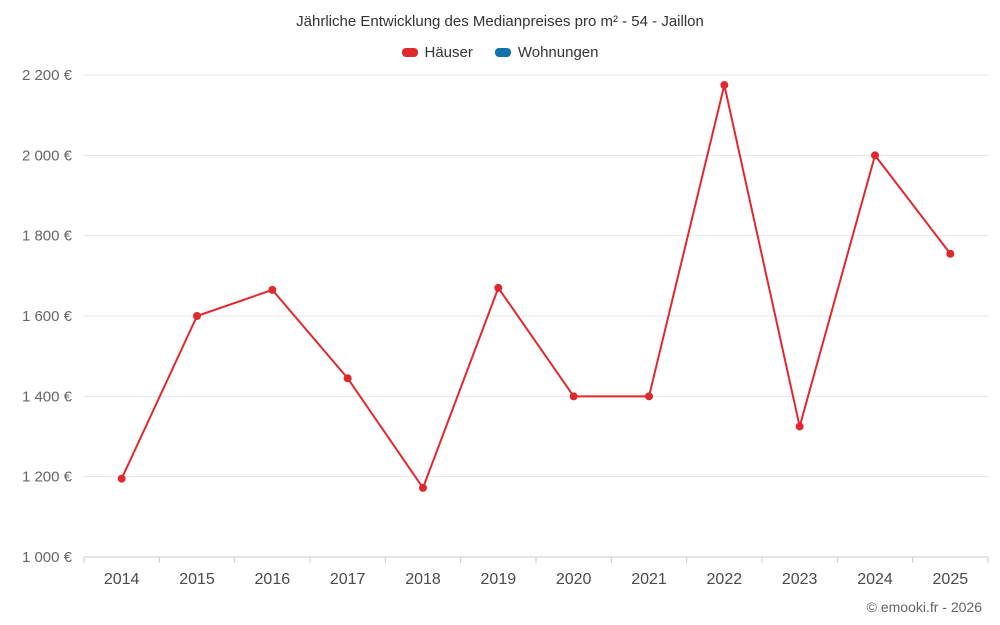 The width and height of the screenshot is (1000, 625). I want to click on svg-text: 2016, so click(273, 579).